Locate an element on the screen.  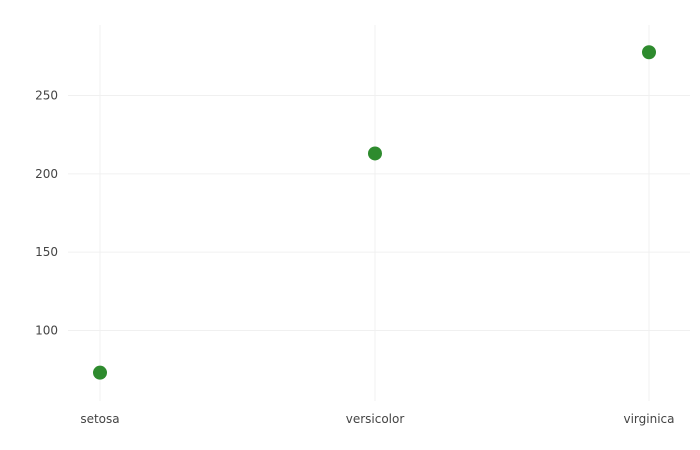
y-tick-label: 100 is located at coordinates (46, 331).